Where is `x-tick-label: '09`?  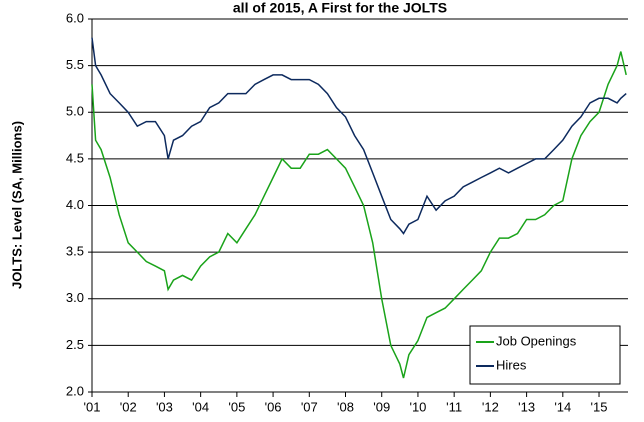 x-tick-label: '09 is located at coordinates (381, 406).